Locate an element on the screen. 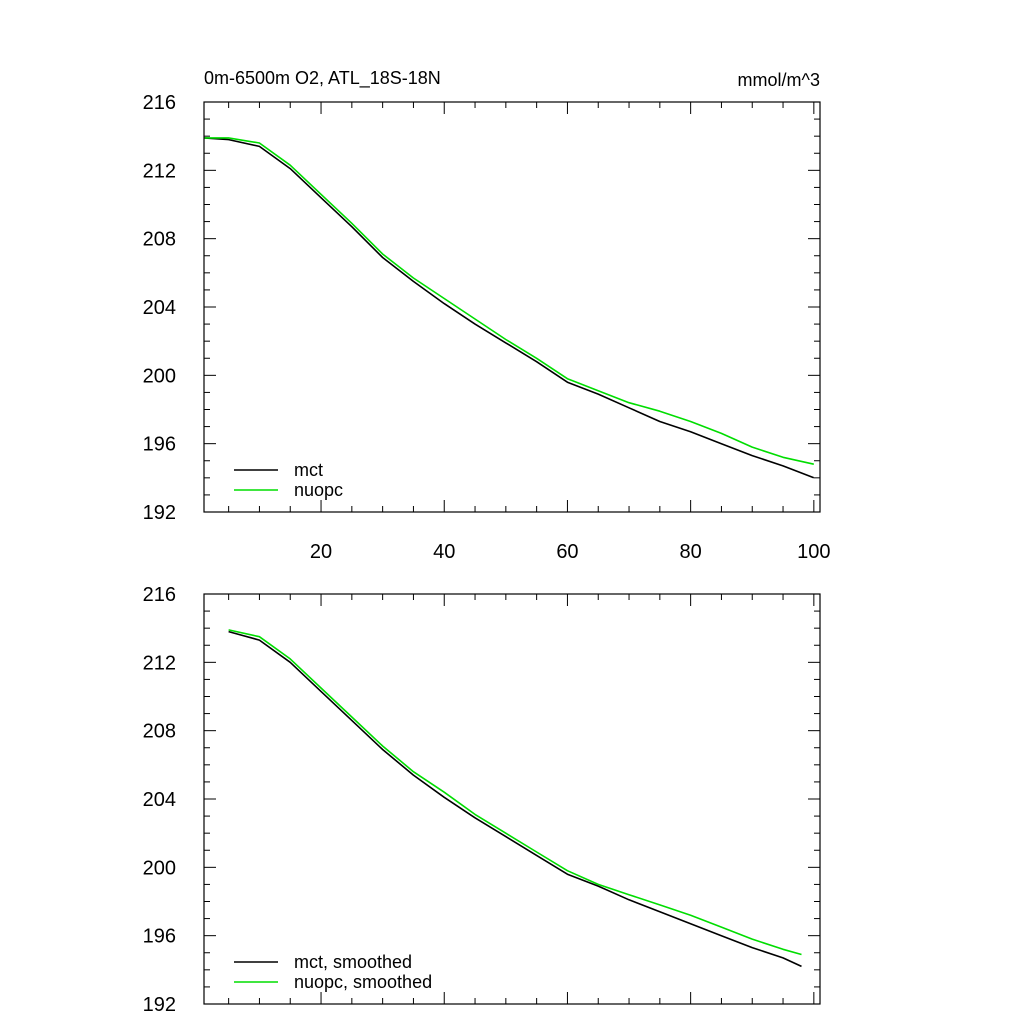 The width and height of the screenshot is (1024, 1024). legend-label: nuopc, smoothed is located at coordinates (363, 982).